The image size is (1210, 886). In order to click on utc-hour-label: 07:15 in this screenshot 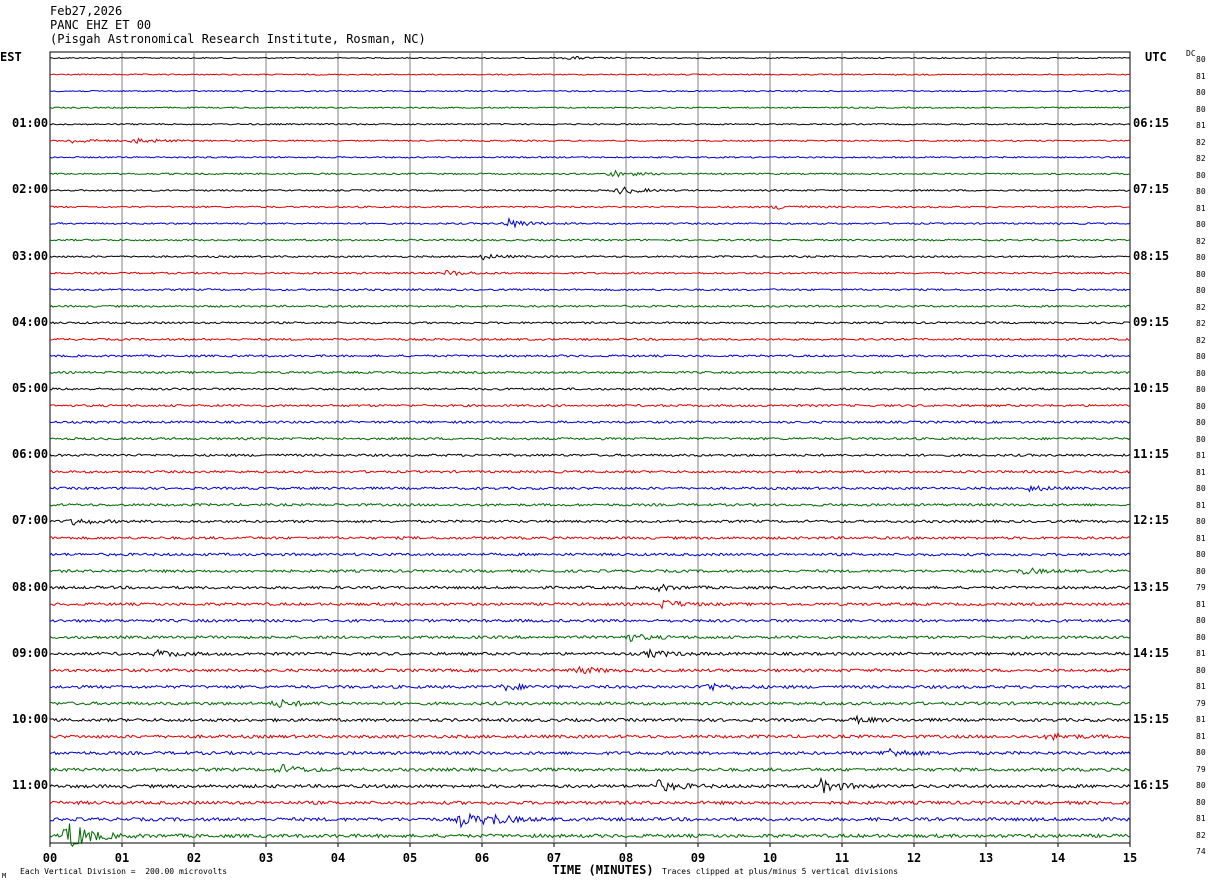, I will do `click(1151, 189)`.